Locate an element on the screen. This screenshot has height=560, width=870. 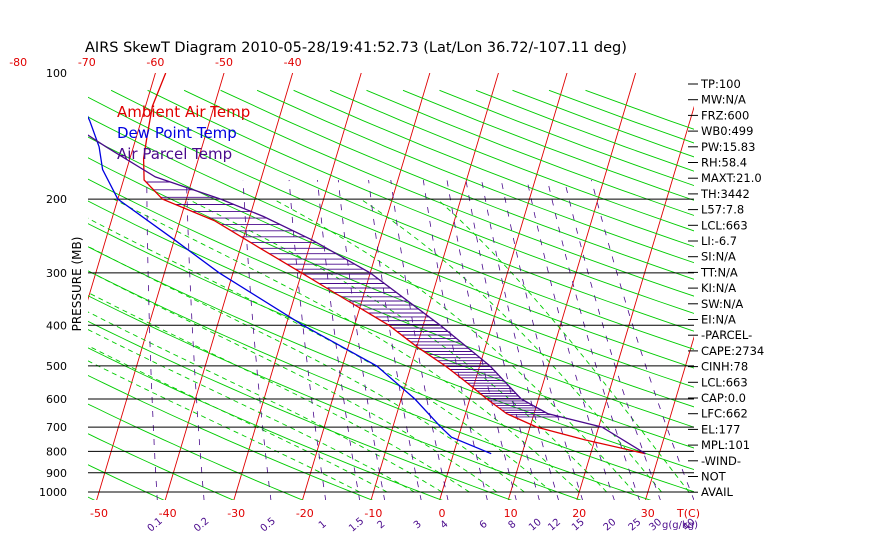
index-entry: LFC:662 is located at coordinates (724, 414).